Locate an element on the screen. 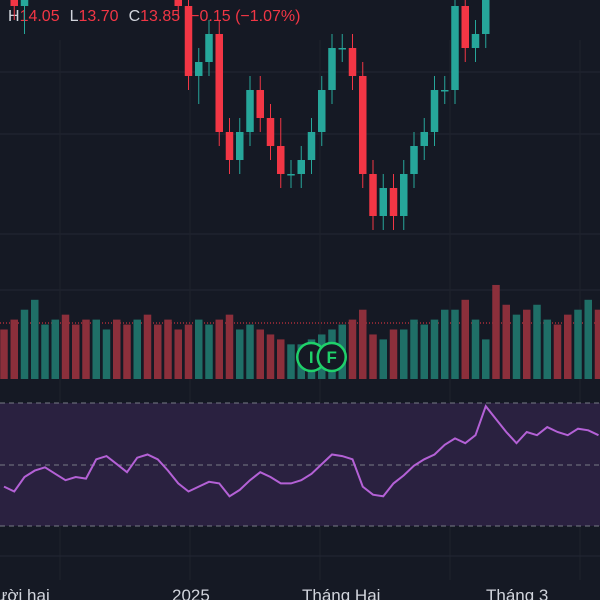 The width and height of the screenshot is (600, 600). change-value: −0.15 (−1.07%) is located at coordinates (245, 16).